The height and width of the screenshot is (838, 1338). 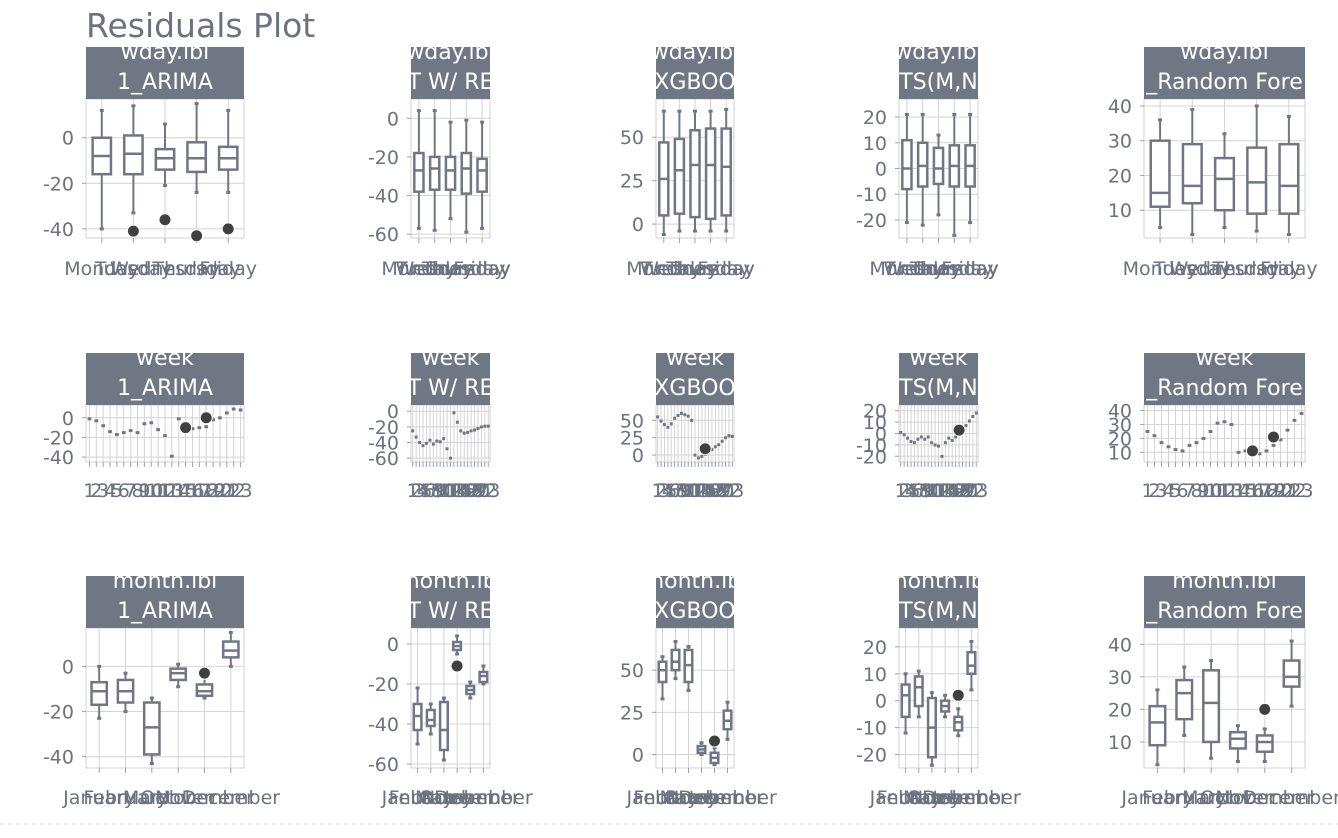 I want to click on x-tick-label: 20, so click(x=966, y=491).